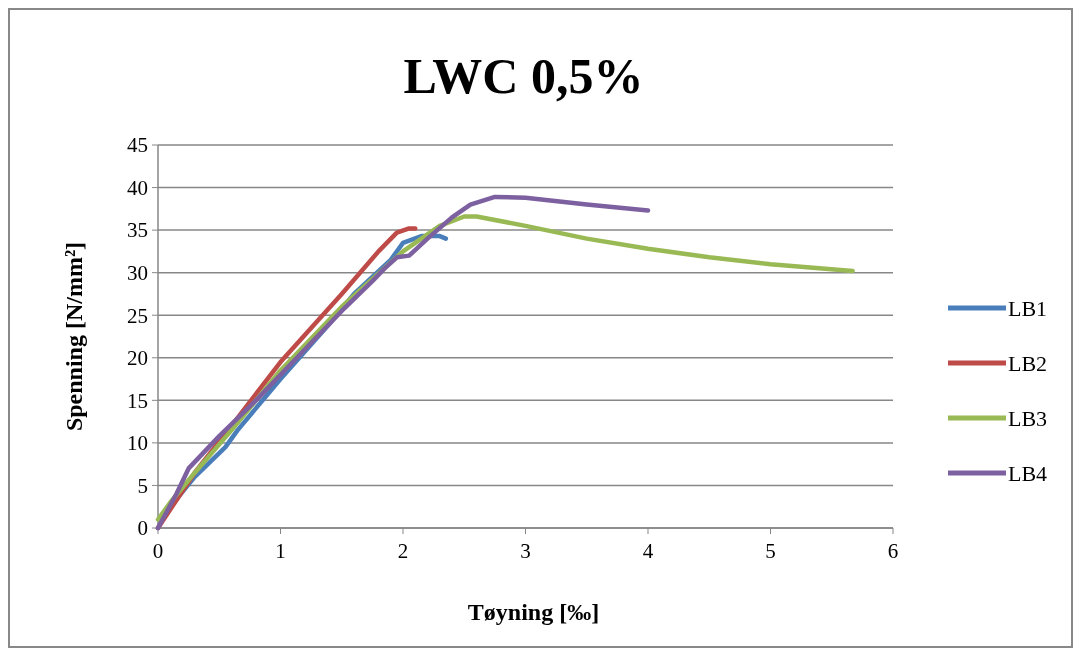 This screenshot has width=1081, height=655. What do you see at coordinates (74, 336) in the screenshot?
I see `y-axis-title: Spenning [N/mm²]` at bounding box center [74, 336].